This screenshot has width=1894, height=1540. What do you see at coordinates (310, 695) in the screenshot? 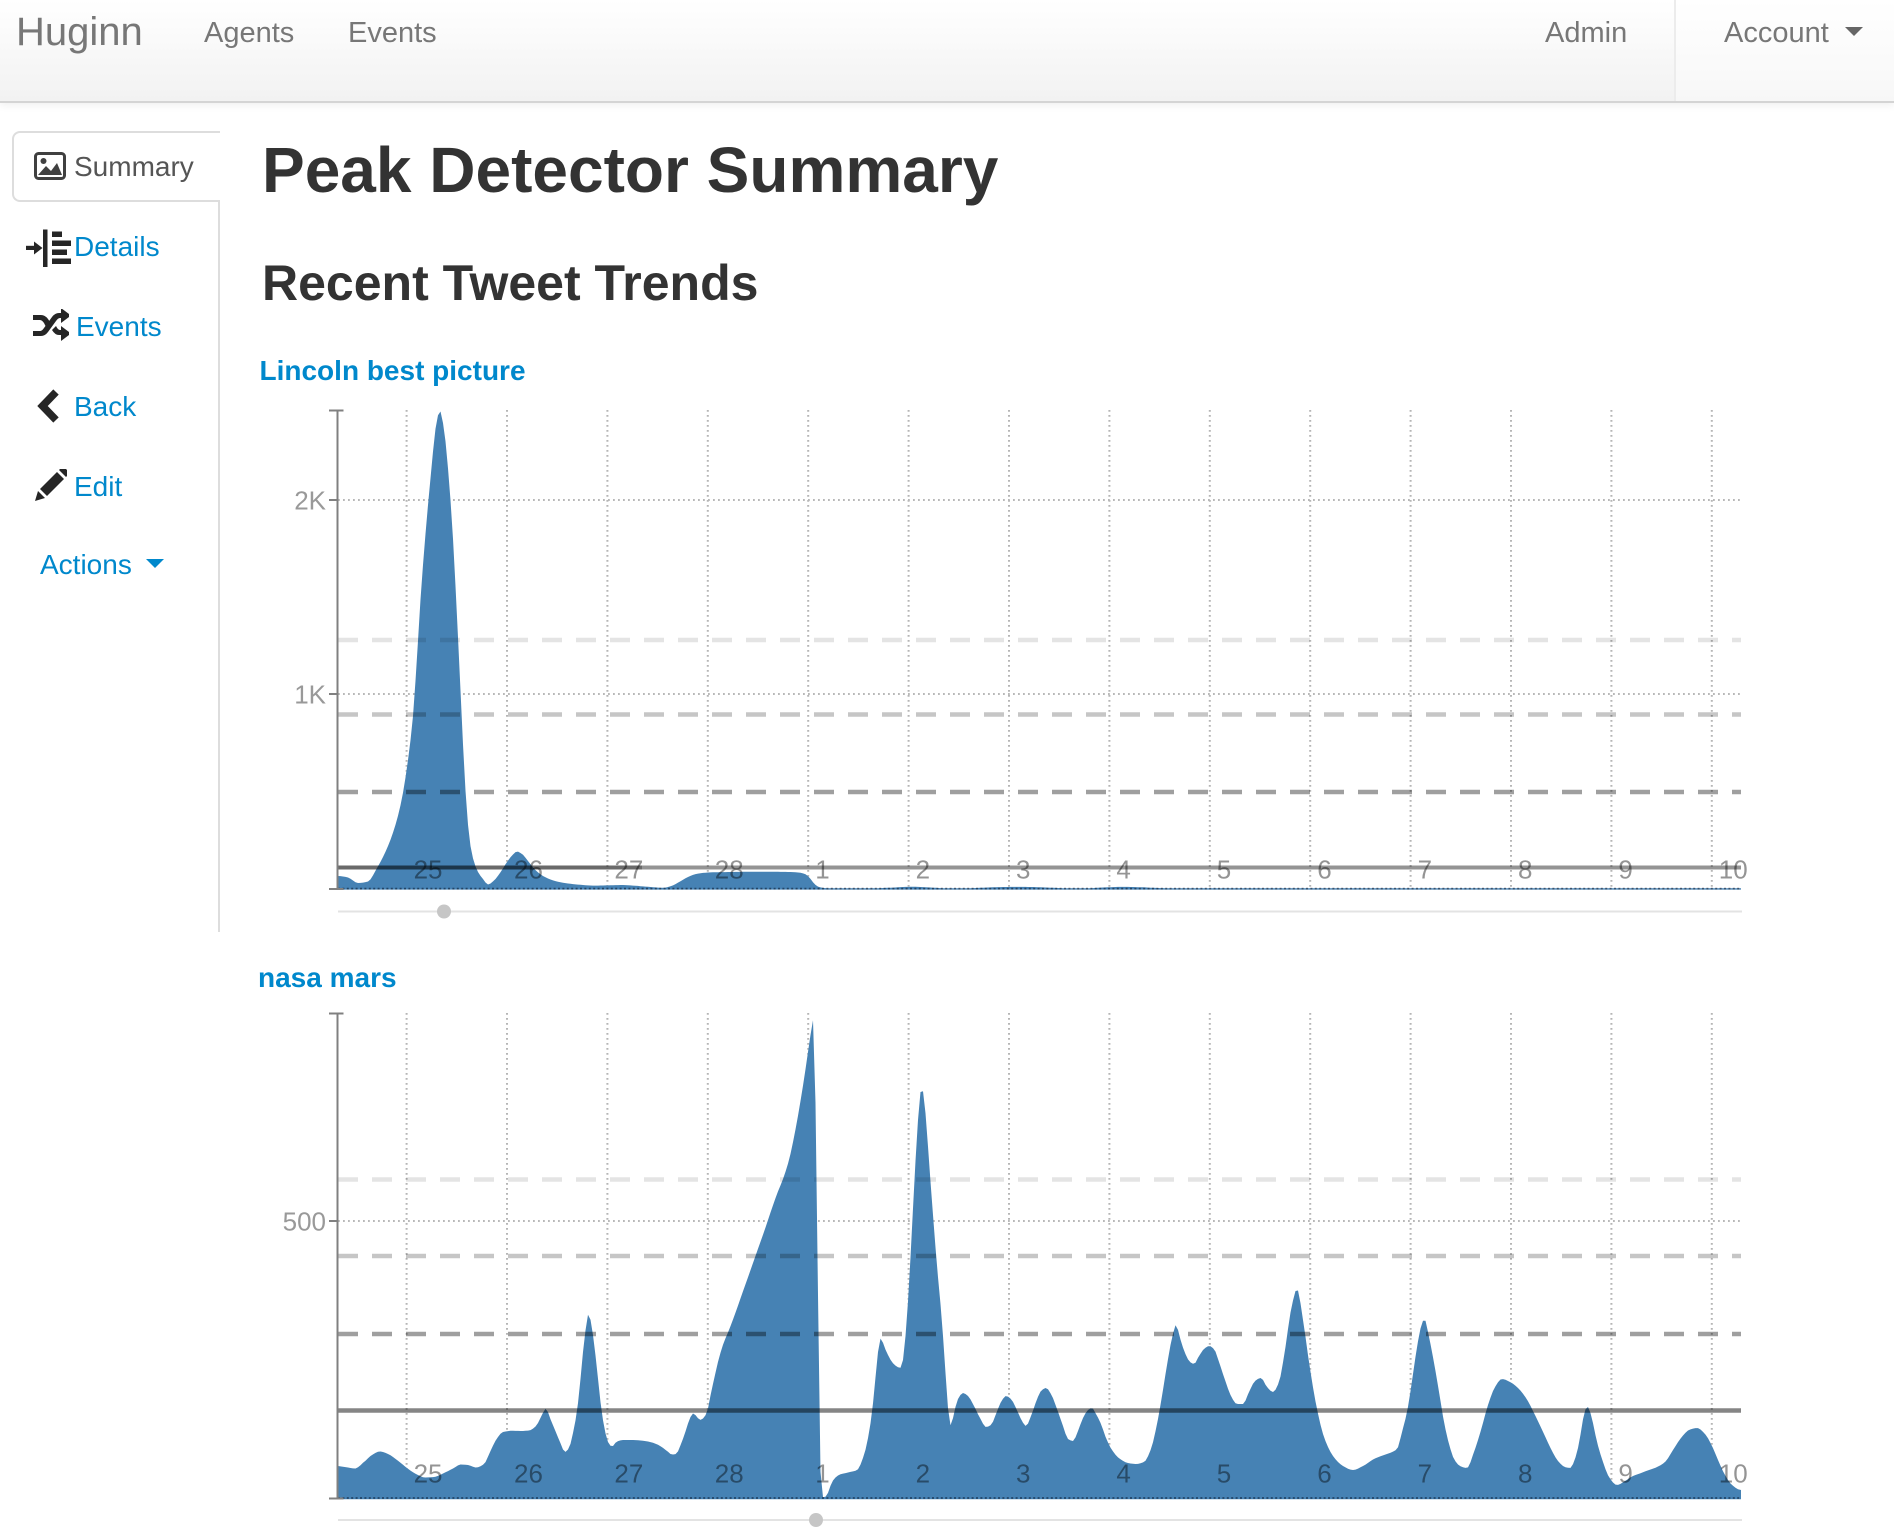
I see `svg-text: 1K` at bounding box center [310, 695].